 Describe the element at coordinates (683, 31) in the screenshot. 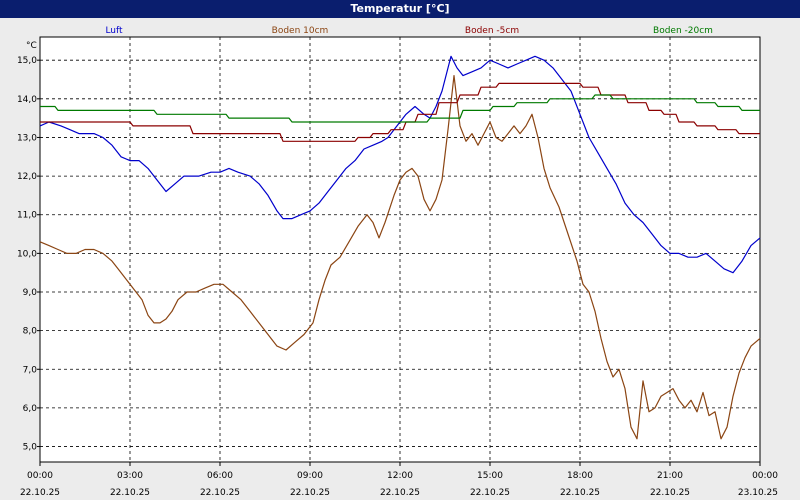

I see `legend-item-boden-20cm: Boden -20cm` at that location.